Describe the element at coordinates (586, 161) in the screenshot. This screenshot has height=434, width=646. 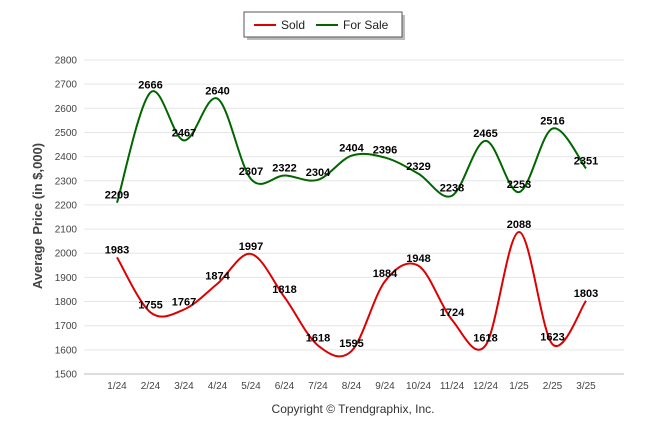
I see `data-label-for-sale: 2351` at that location.